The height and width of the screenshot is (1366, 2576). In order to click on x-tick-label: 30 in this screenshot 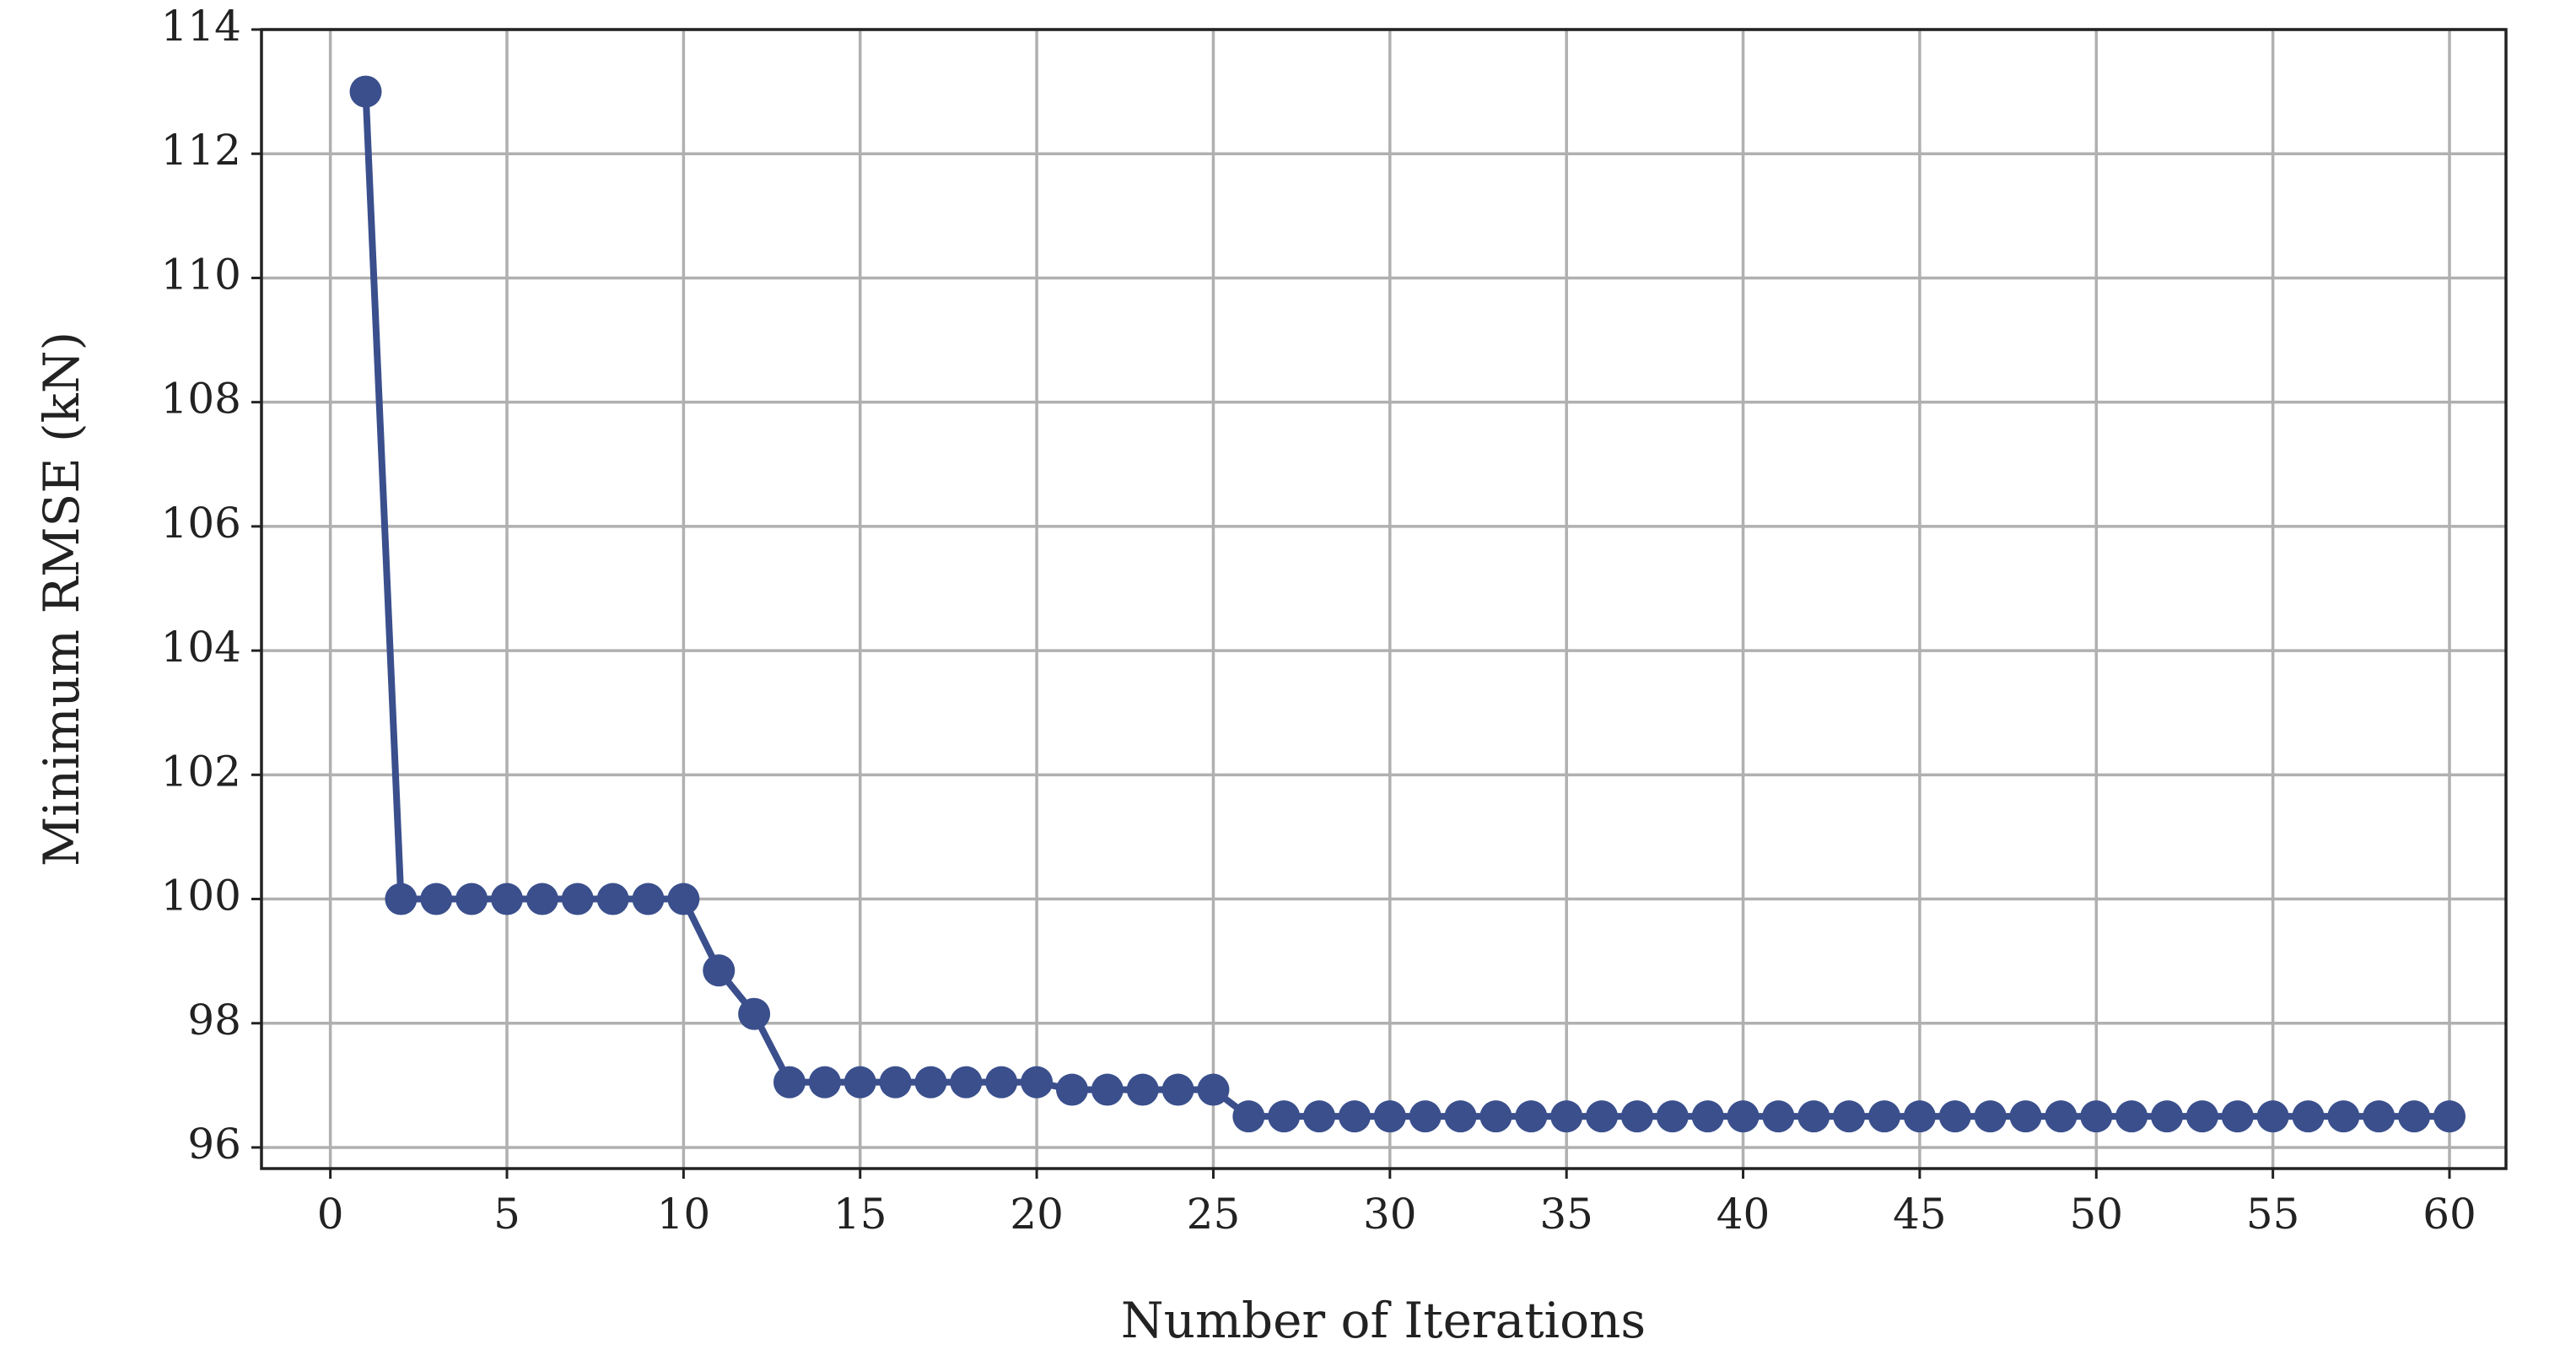, I will do `click(1390, 1214)`.